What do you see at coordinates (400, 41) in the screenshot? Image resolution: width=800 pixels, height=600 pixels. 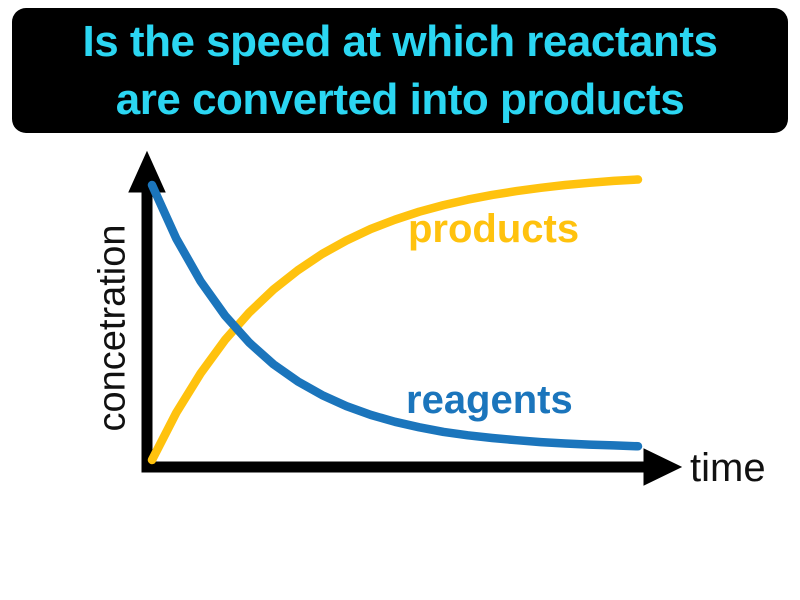 I see `definition-line1: Is the speed at which reactants` at bounding box center [400, 41].